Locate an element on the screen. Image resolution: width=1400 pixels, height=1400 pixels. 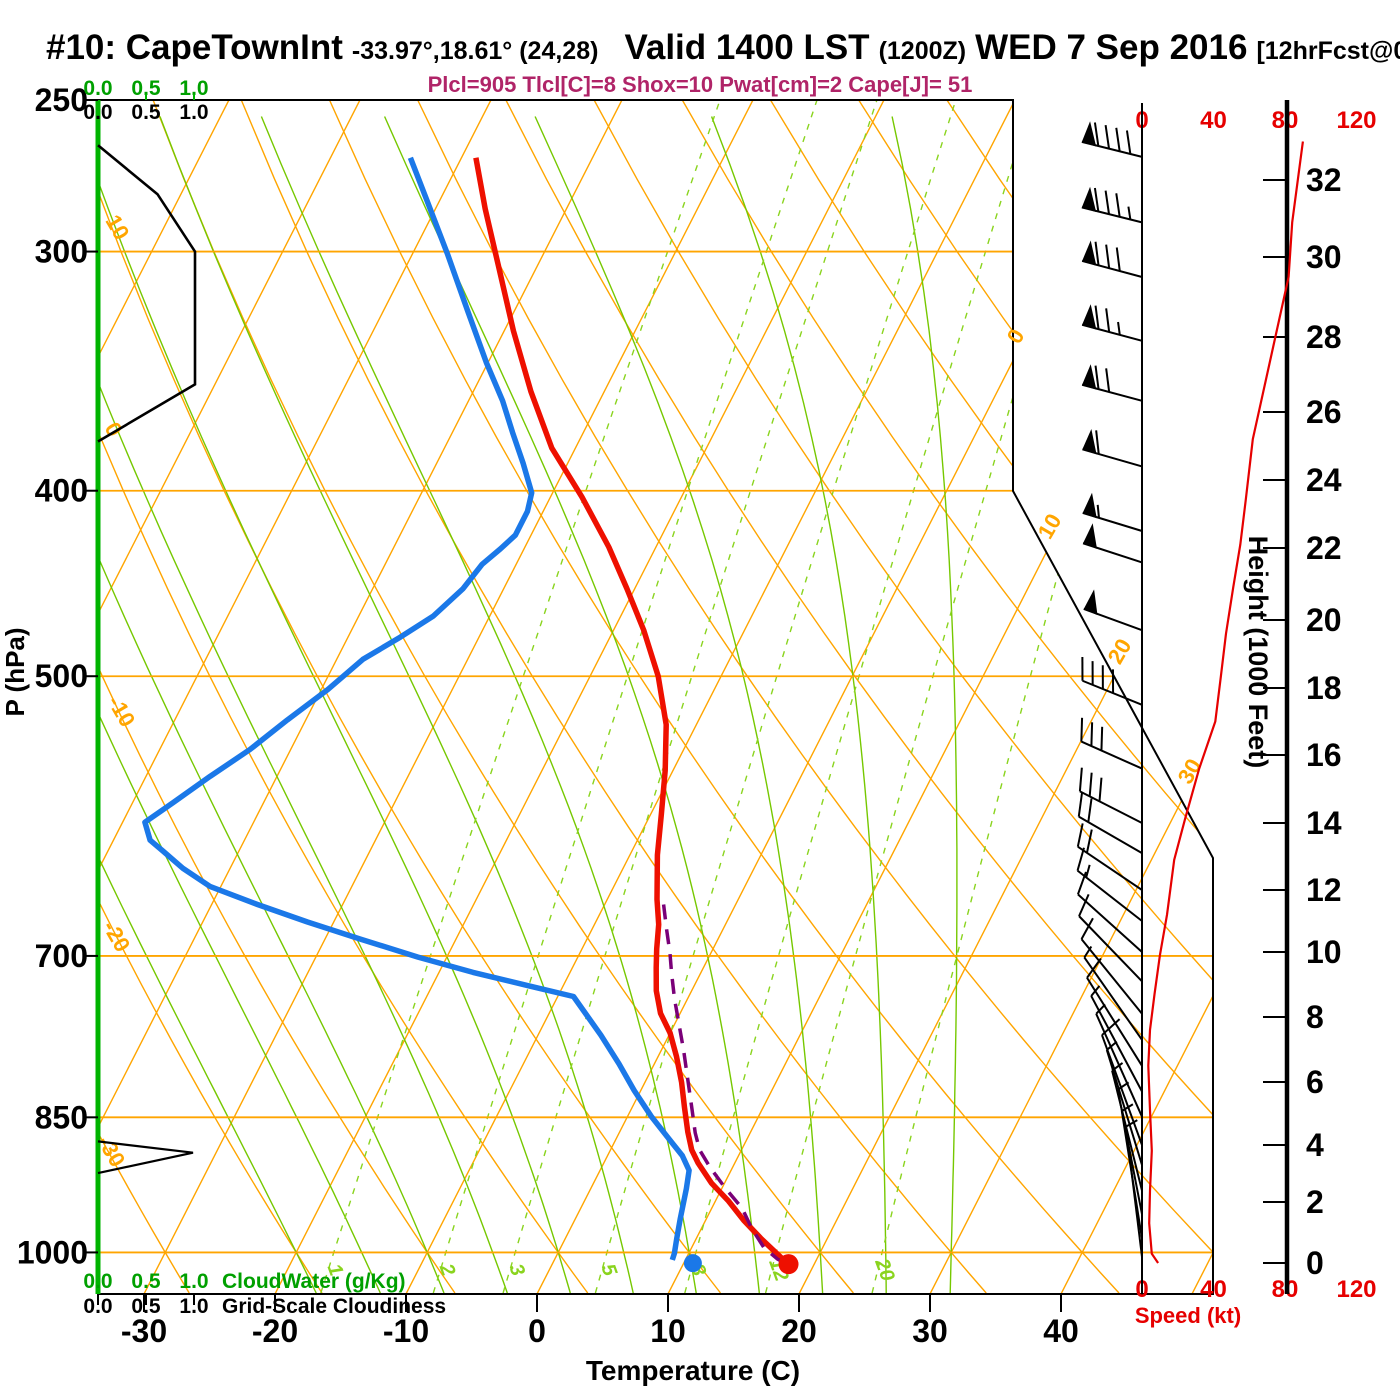
valid-zulu: (1200Z) is located at coordinates (922, 51).